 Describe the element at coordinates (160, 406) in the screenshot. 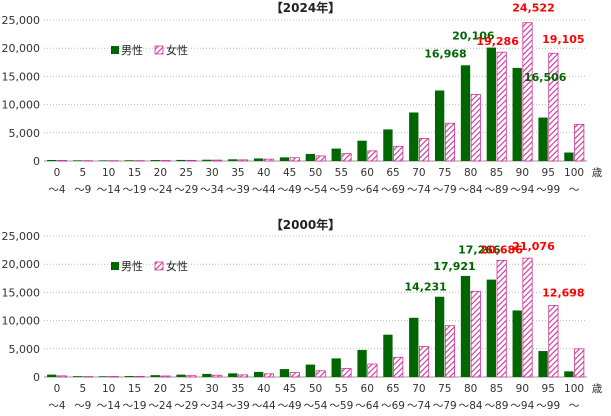

I see `x-tick-label-range: ～24` at that location.